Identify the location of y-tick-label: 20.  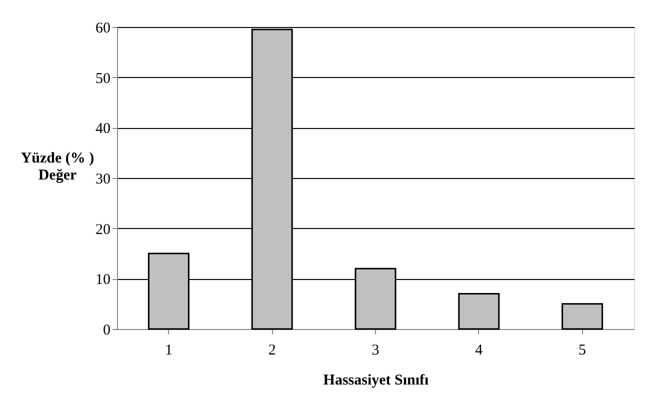
(103, 230).